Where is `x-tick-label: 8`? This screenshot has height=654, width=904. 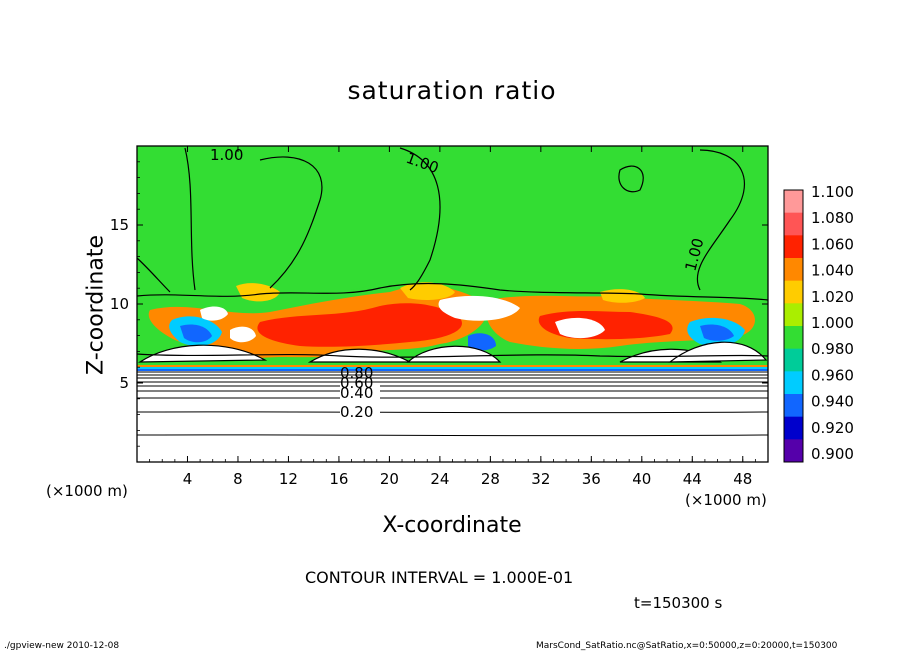
x-tick-label: 8 is located at coordinates (238, 479).